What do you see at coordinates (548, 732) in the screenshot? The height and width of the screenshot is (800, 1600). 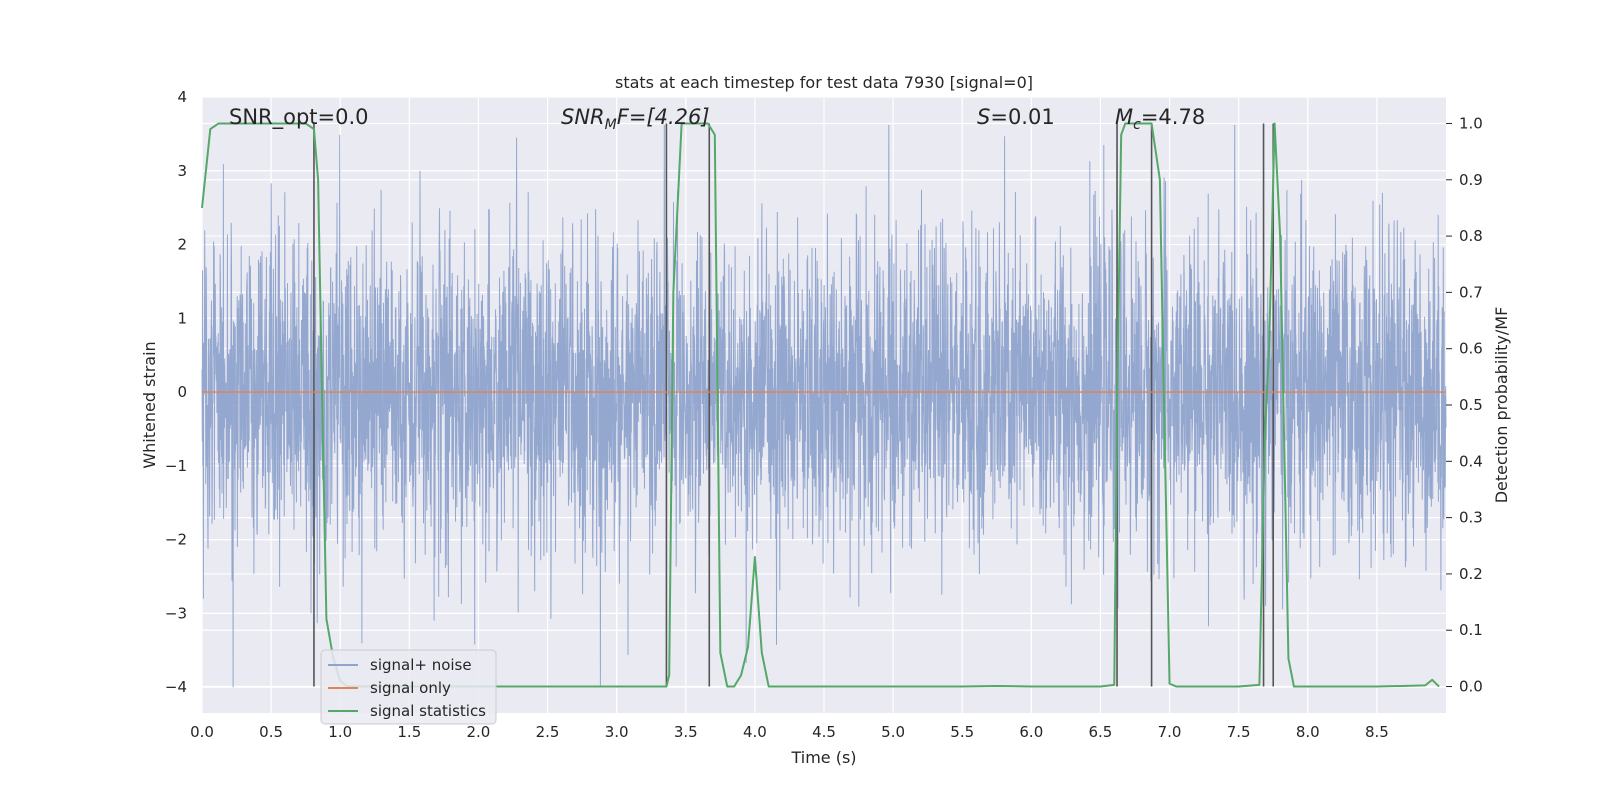 I see `x-tick-label: 2.5` at bounding box center [548, 732].